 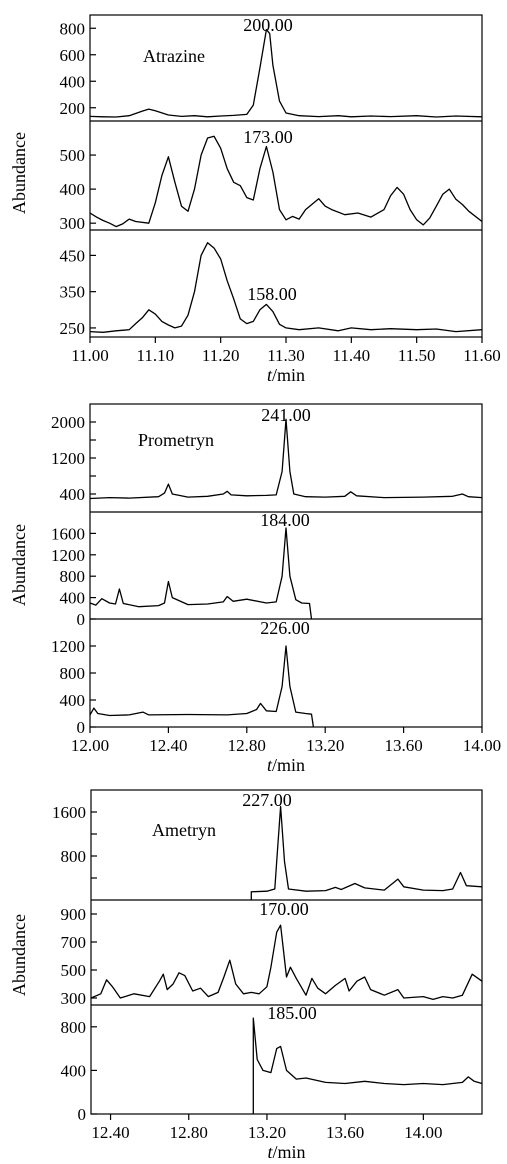 I want to click on x-tick-label: 11.40, so click(x=352, y=355).